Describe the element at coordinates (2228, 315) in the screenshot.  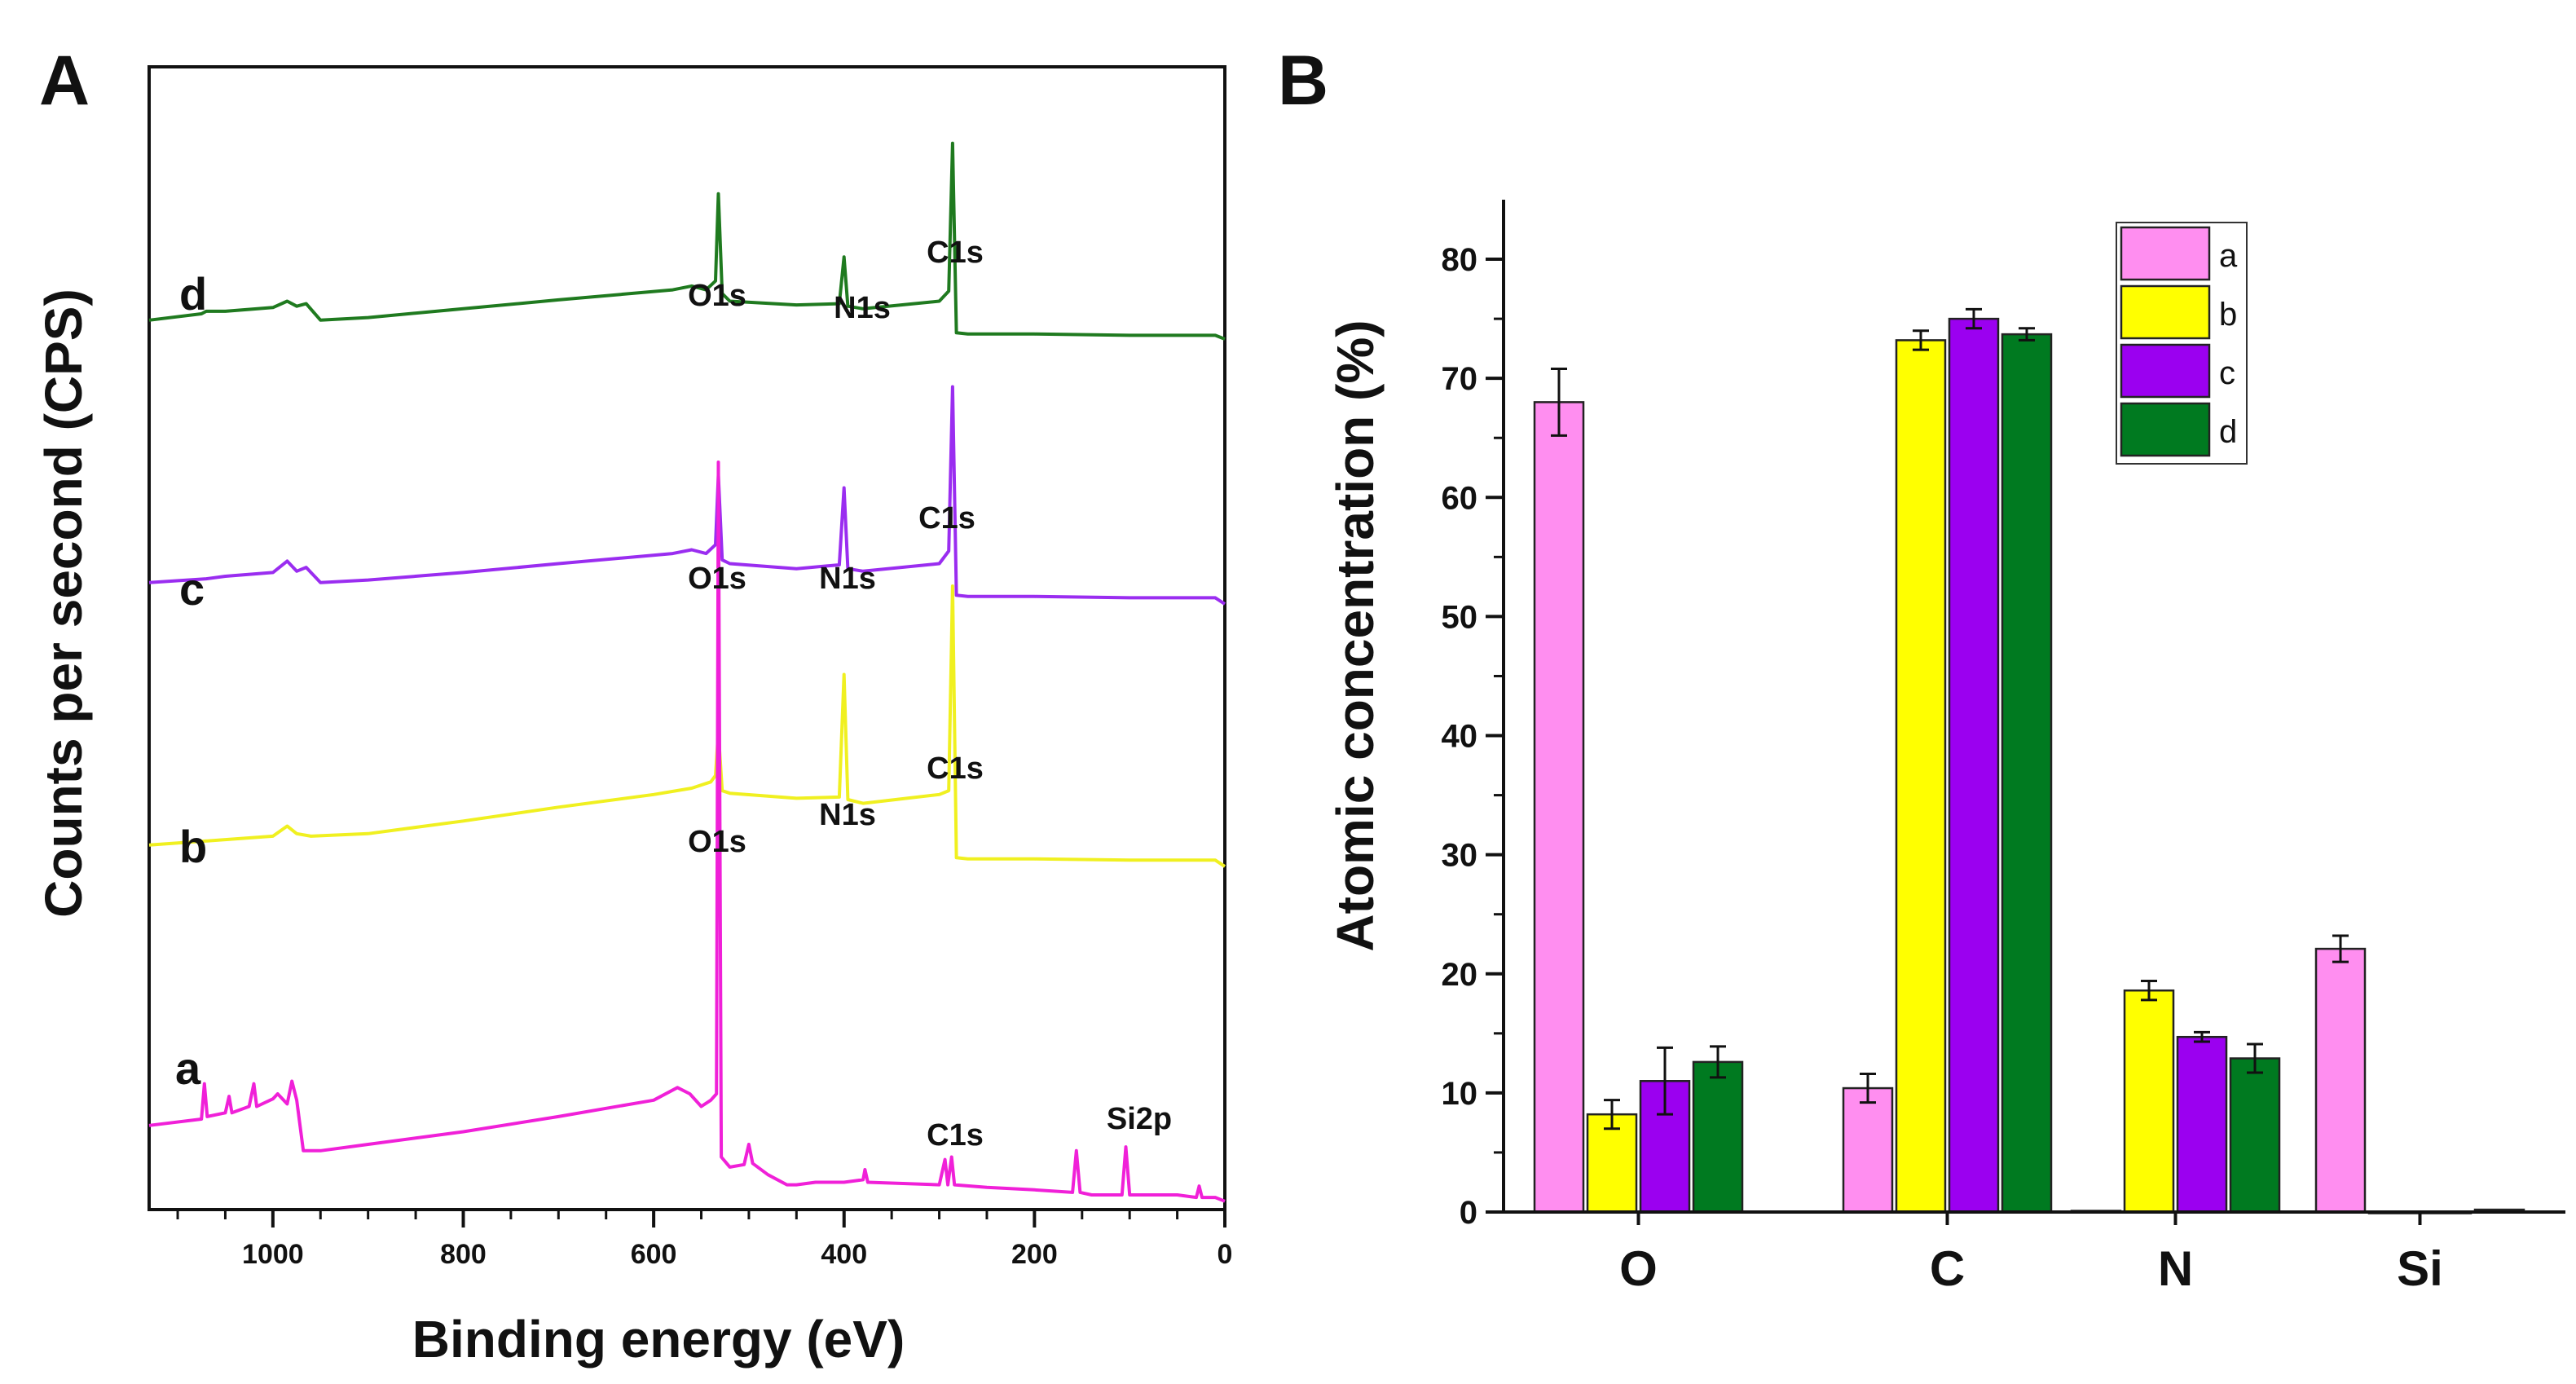
I see `legend-label-b: b` at that location.